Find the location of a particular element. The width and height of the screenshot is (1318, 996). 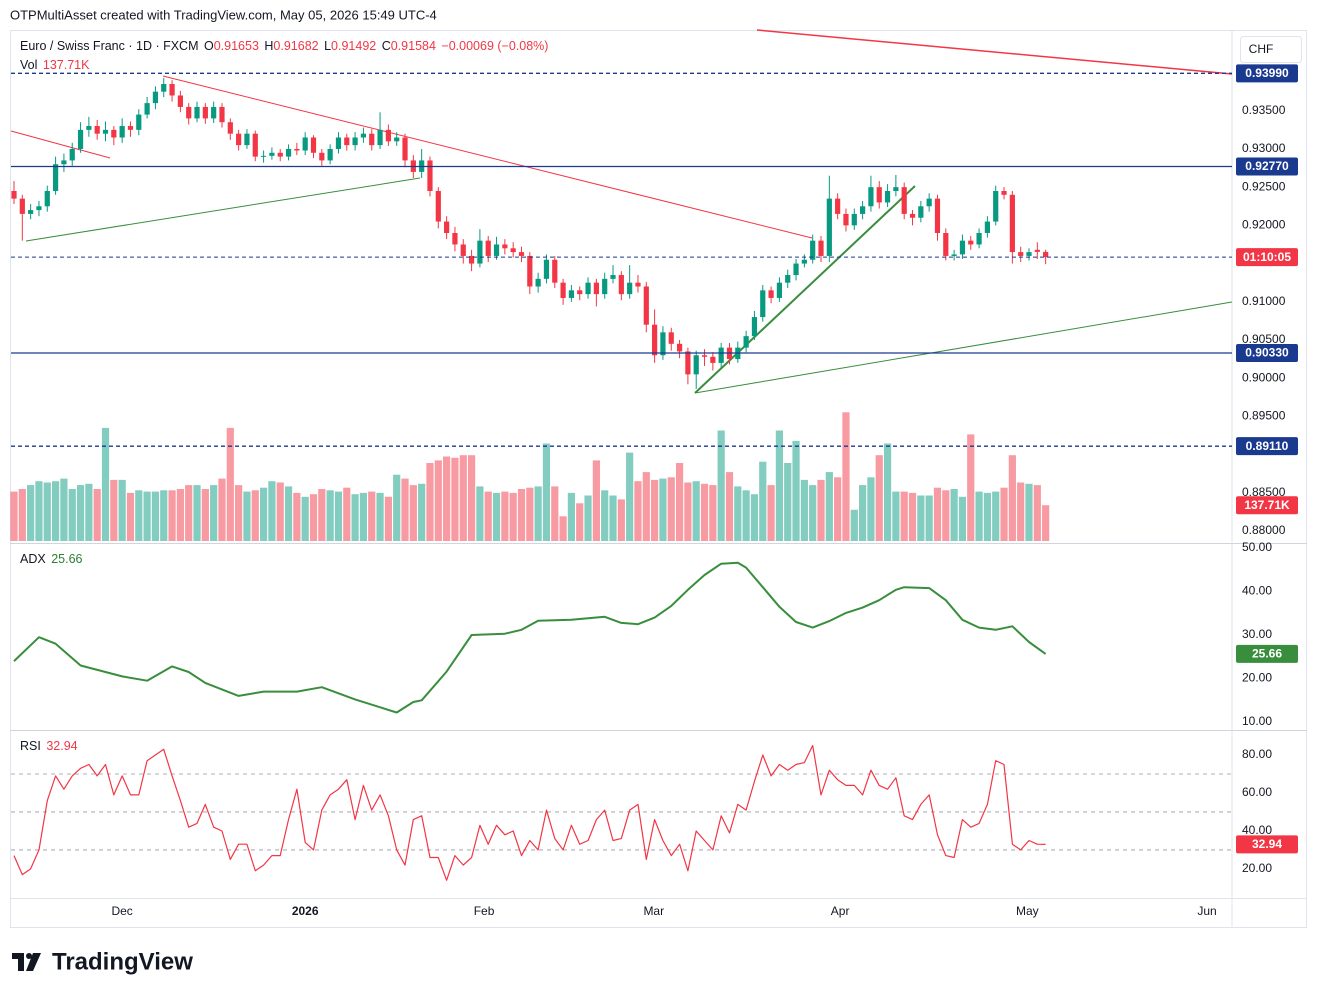

legend-value: 0.91682 is located at coordinates (295, 46).